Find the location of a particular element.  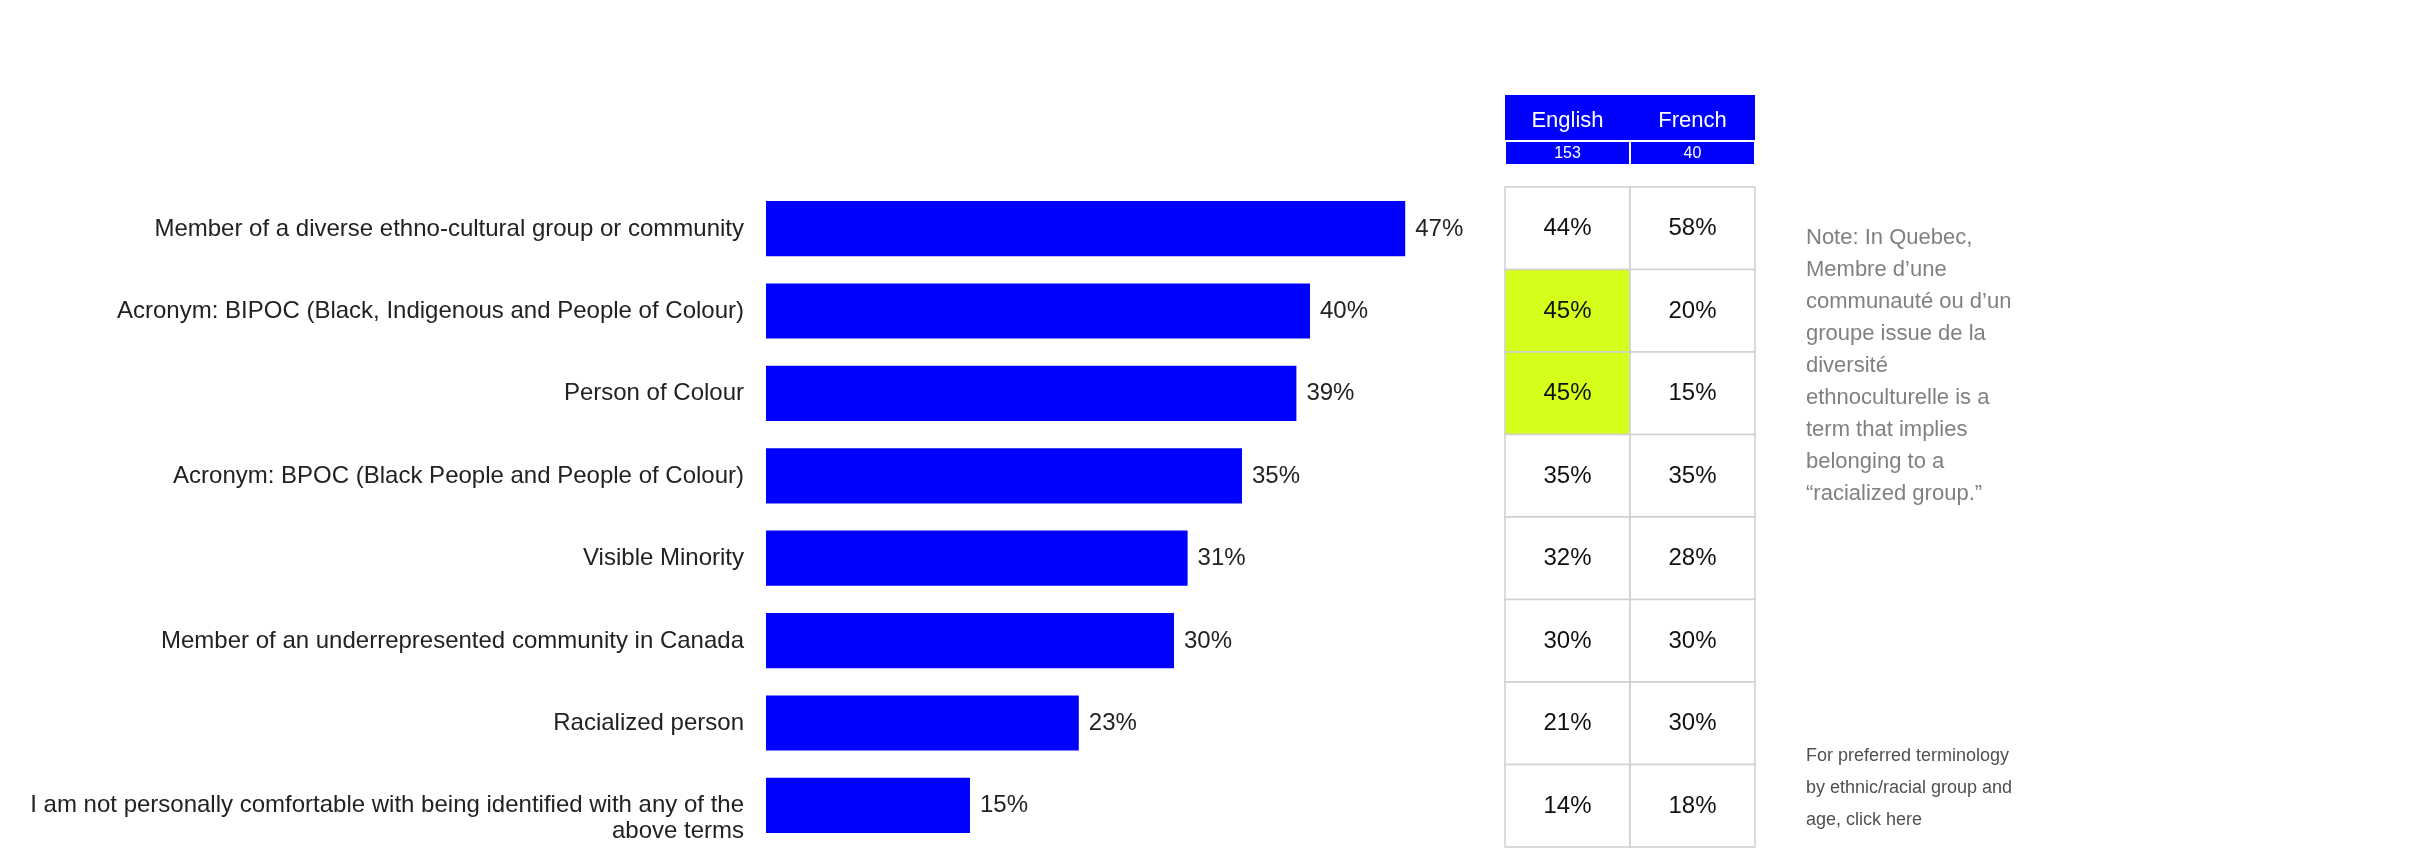

y-tick-label: Racialized person is located at coordinates (648, 721).